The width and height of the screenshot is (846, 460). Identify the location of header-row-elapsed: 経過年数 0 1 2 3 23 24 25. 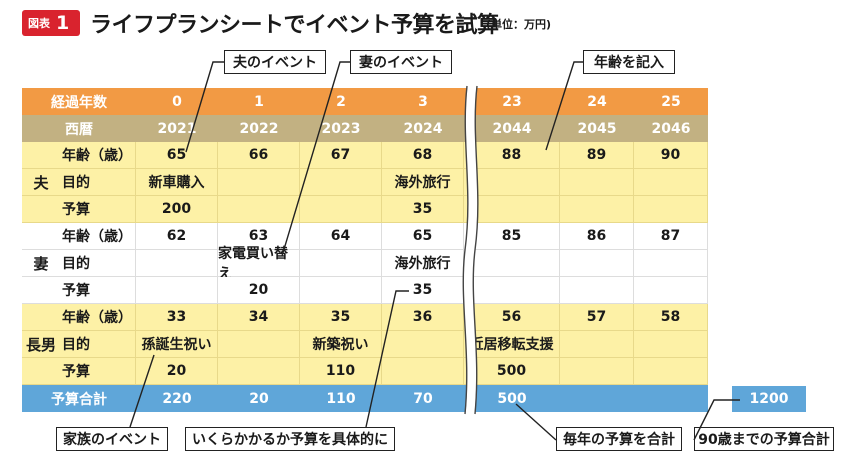
(365, 101).